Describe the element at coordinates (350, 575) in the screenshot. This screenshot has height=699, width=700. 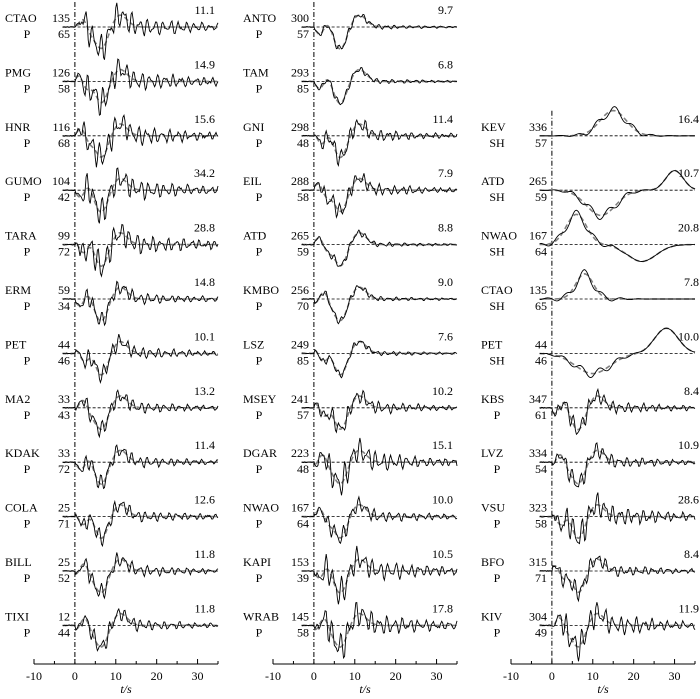
I see `trace-panel-kapi: KAPI 153 P 39 10.5` at that location.